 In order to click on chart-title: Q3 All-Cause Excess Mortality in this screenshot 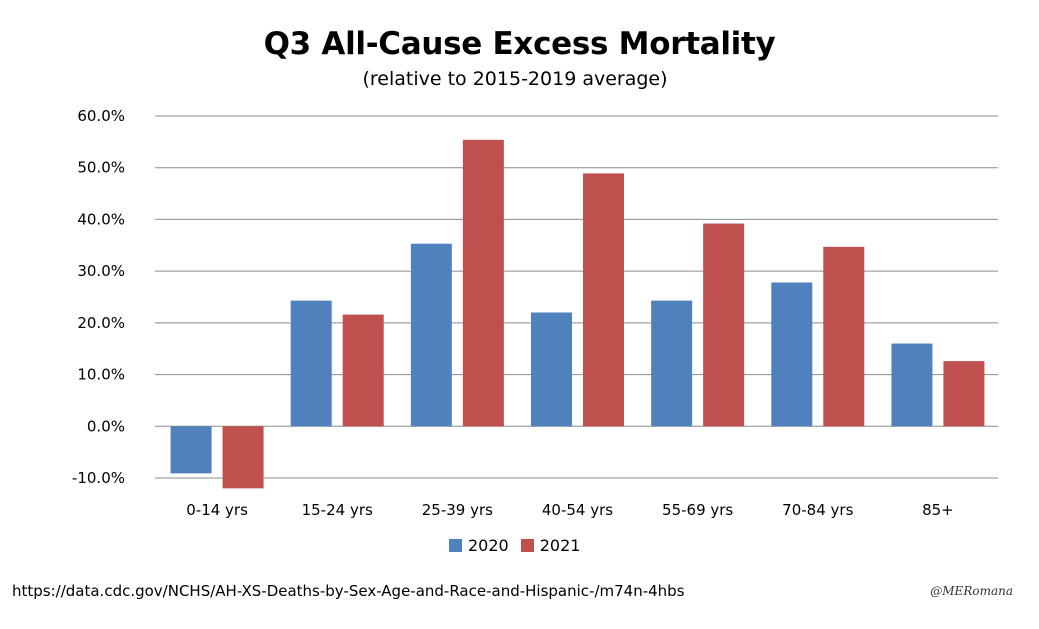, I will do `click(519, 44)`.